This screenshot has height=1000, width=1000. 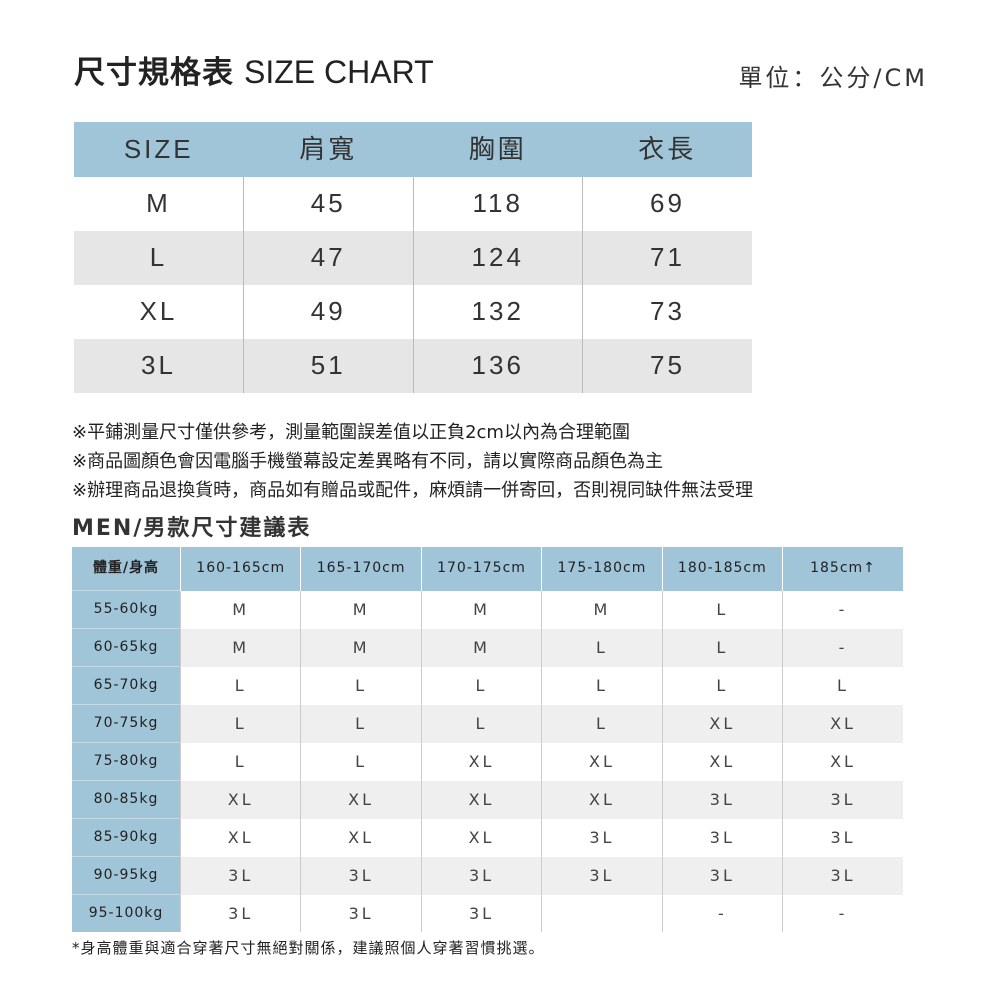 What do you see at coordinates (308, 948) in the screenshot?
I see `footnote: *身高體重與適合穿著尺寸無絕對關係，建議照個人穿著習慣挑選。` at bounding box center [308, 948].